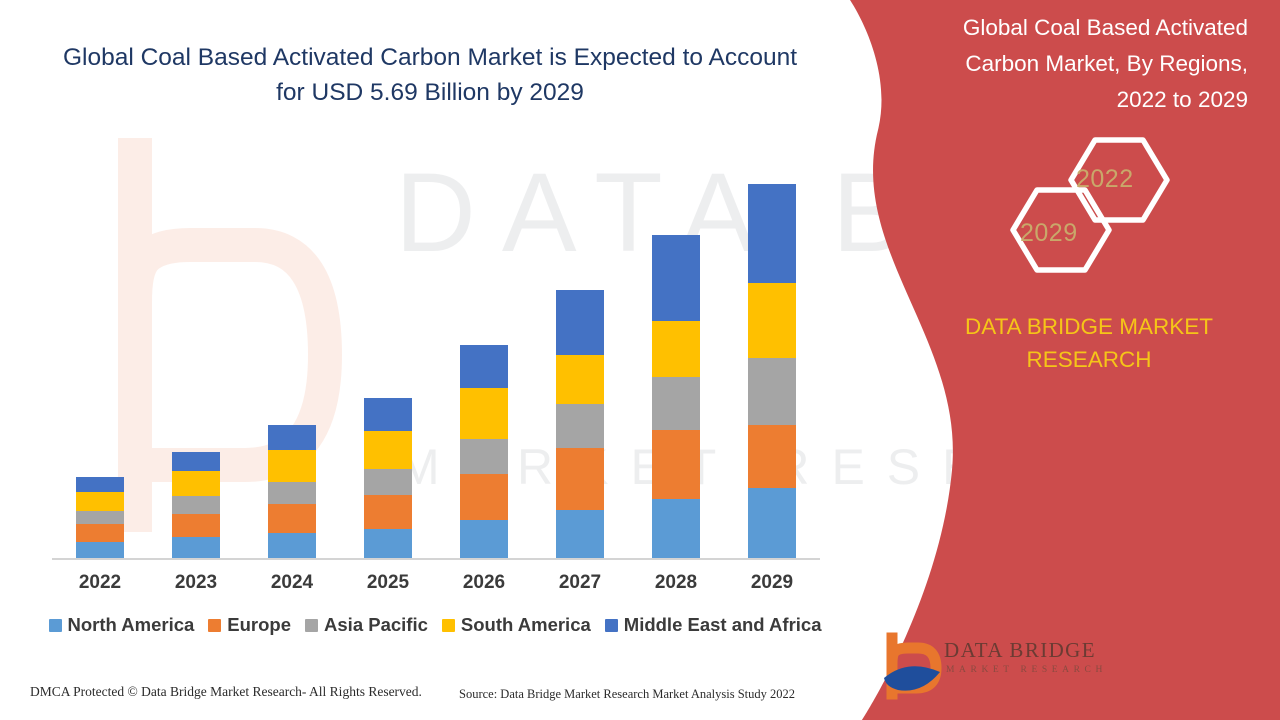 The height and width of the screenshot is (720, 1280). What do you see at coordinates (292, 582) in the screenshot?
I see `x-axis-label-2024: 2024` at bounding box center [292, 582].